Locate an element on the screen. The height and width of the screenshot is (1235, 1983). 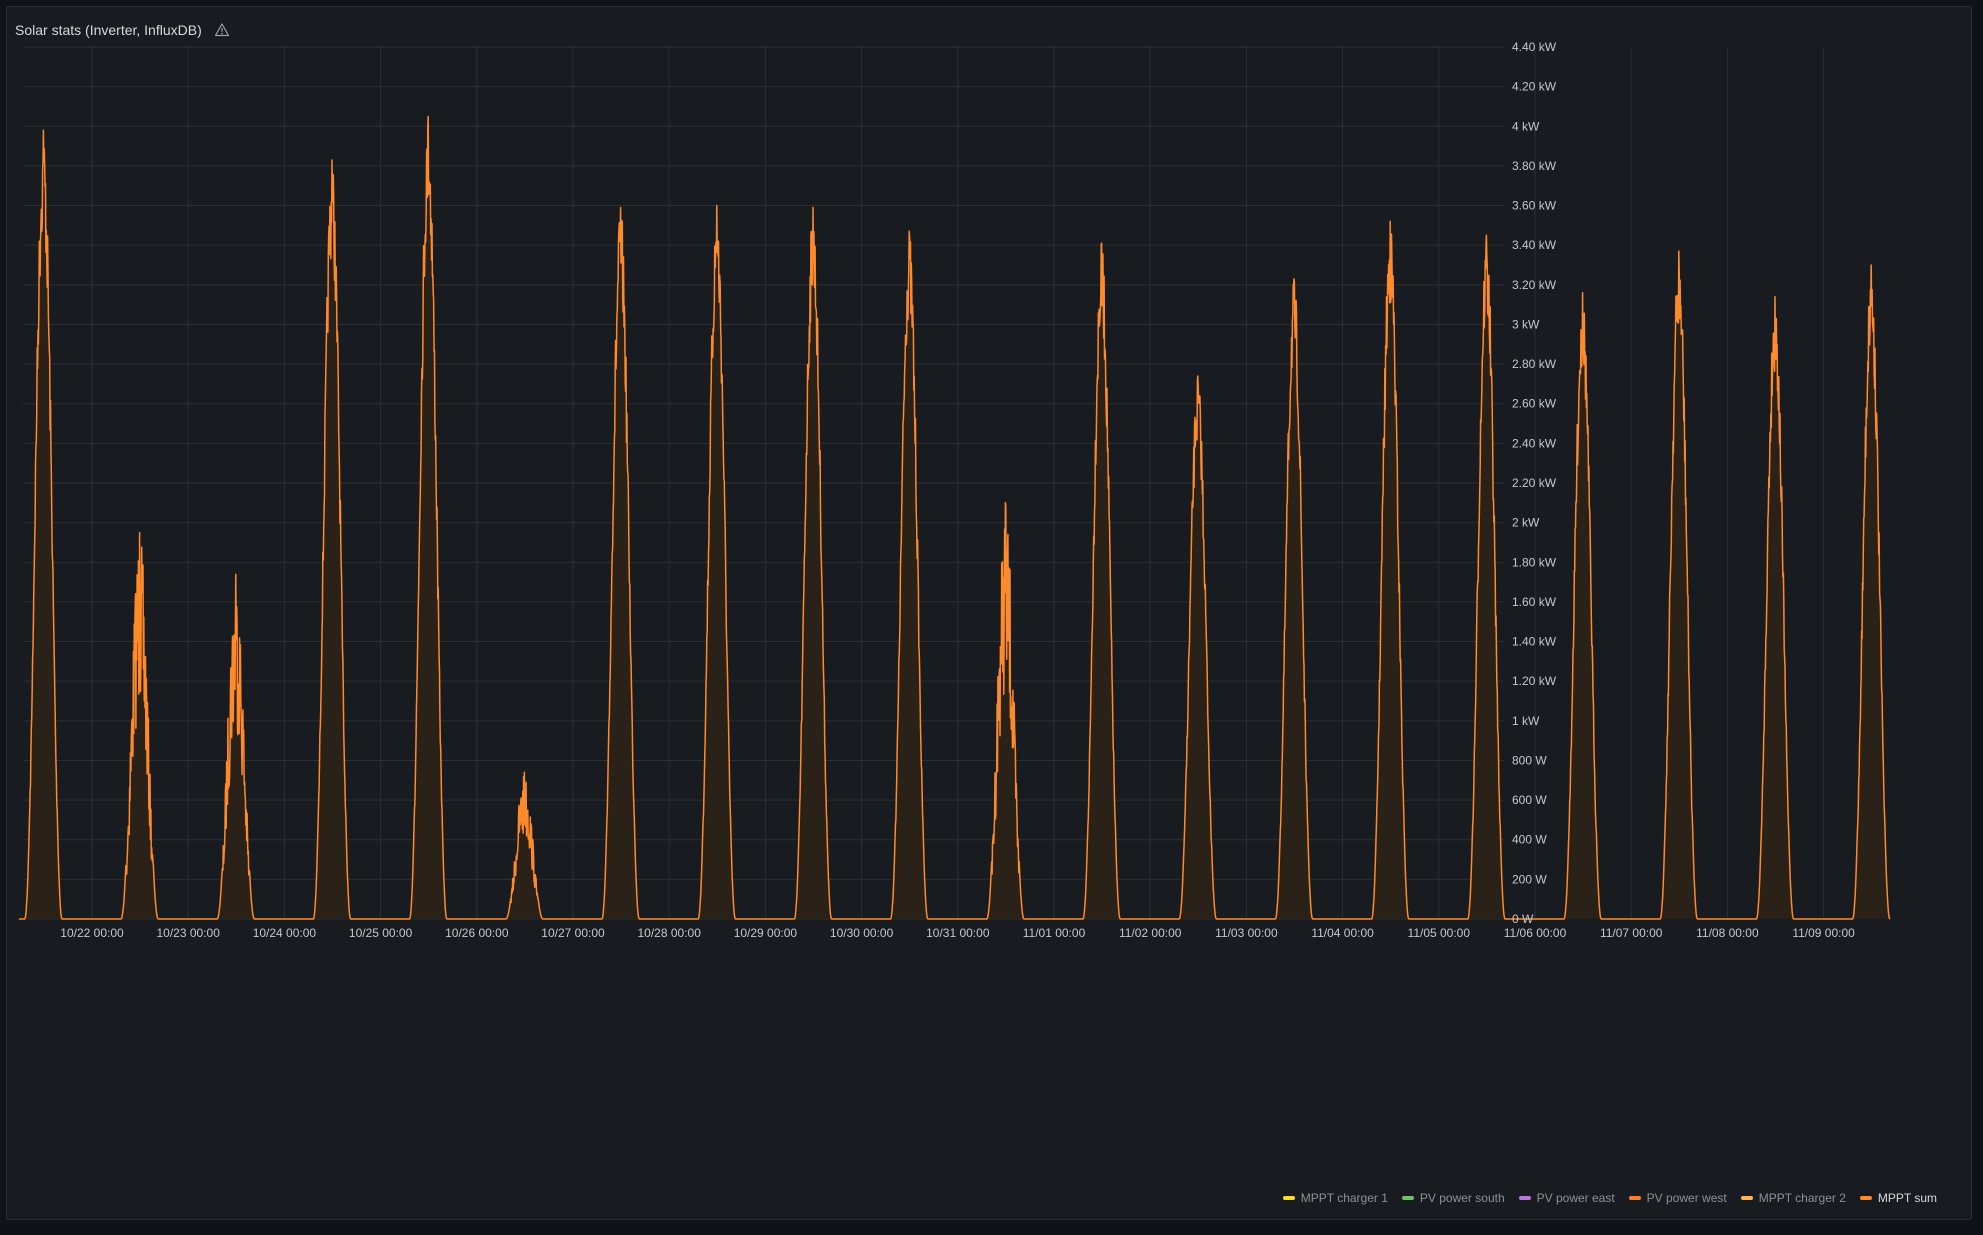
y-tick-label: 1.60 kW is located at coordinates (1534, 602).